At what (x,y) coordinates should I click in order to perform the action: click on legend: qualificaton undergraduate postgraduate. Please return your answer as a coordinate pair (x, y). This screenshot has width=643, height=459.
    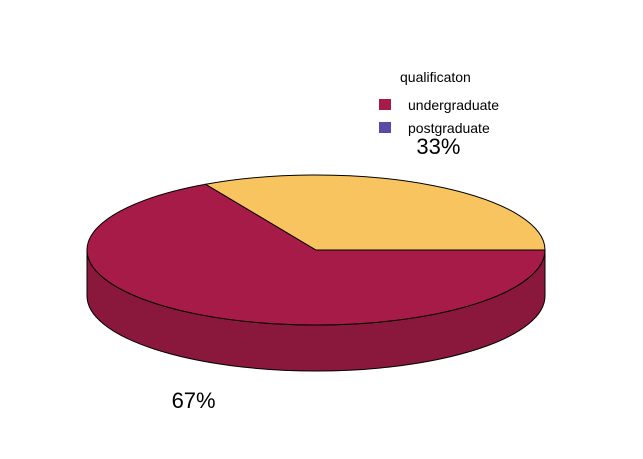
    Looking at the image, I should click on (439, 102).